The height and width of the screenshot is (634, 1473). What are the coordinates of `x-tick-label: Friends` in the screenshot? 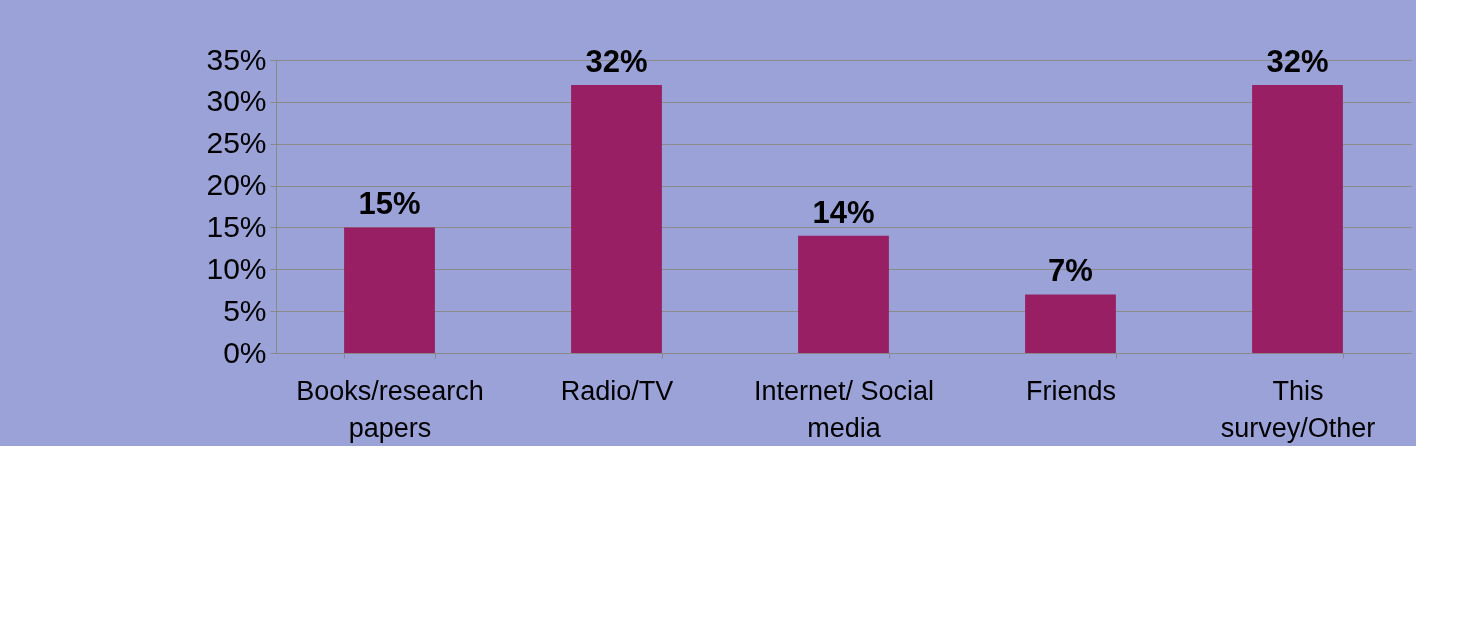 It's located at (1071, 390).